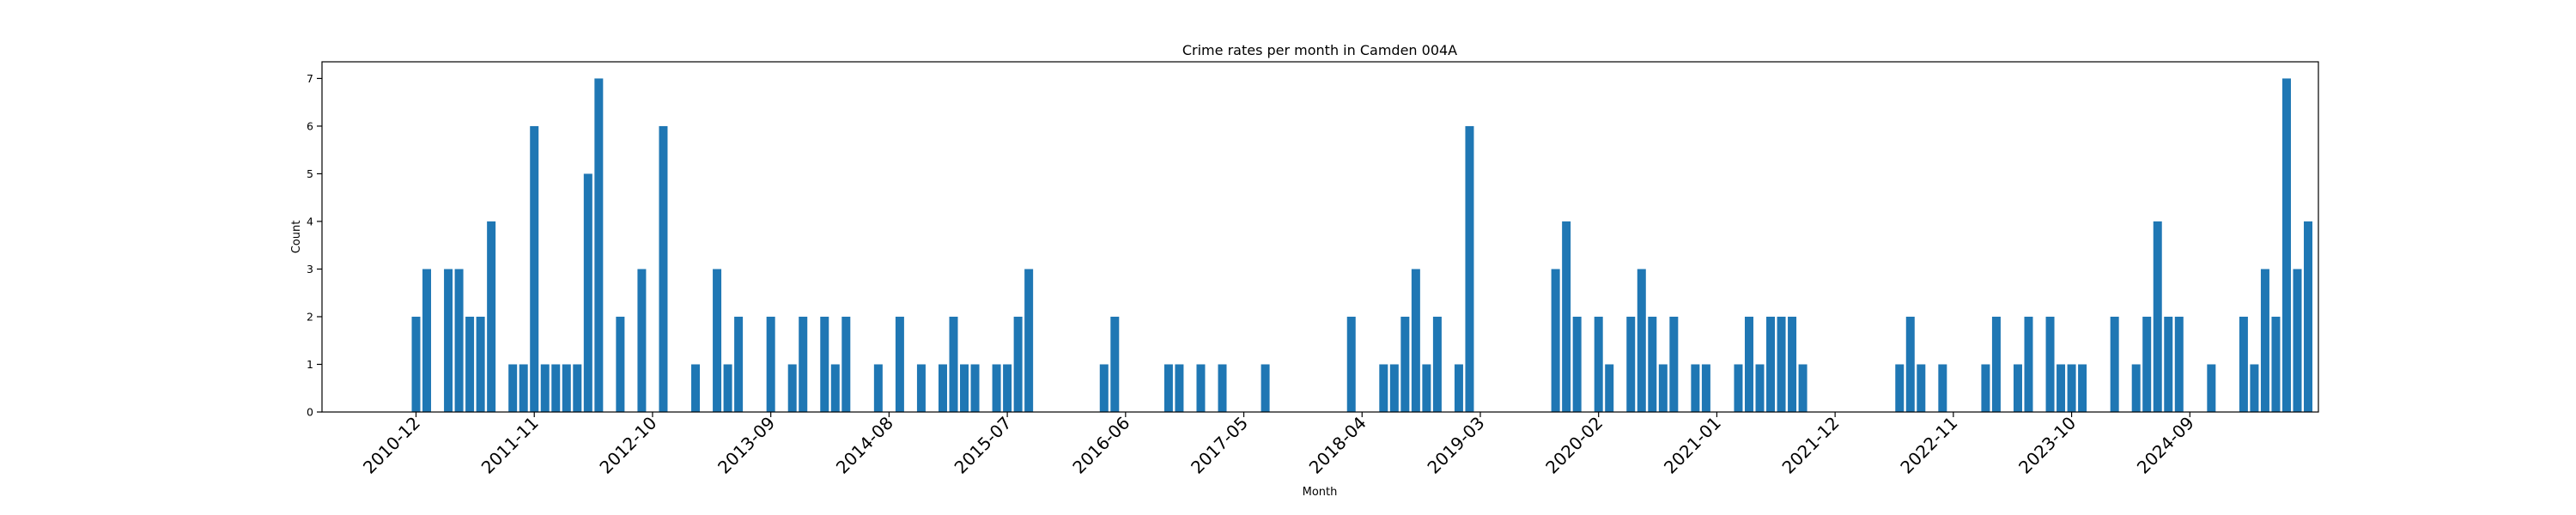  I want to click on x-tick-label: 2021-12, so click(1811, 445).